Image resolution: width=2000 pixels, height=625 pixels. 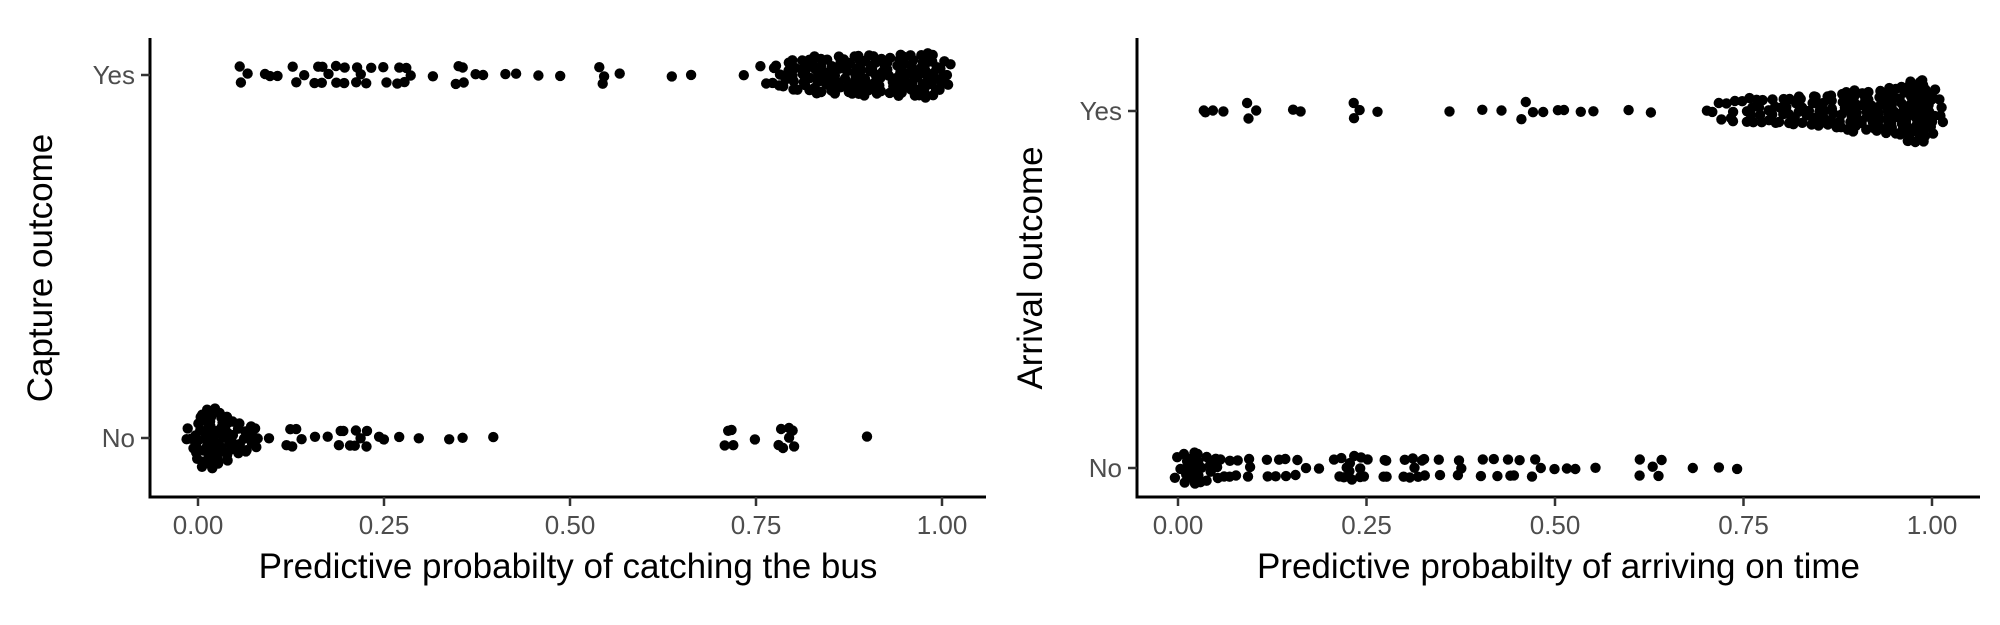 What do you see at coordinates (1105, 468) in the screenshot?
I see `arrival-y-tick-label-no: No` at bounding box center [1105, 468].